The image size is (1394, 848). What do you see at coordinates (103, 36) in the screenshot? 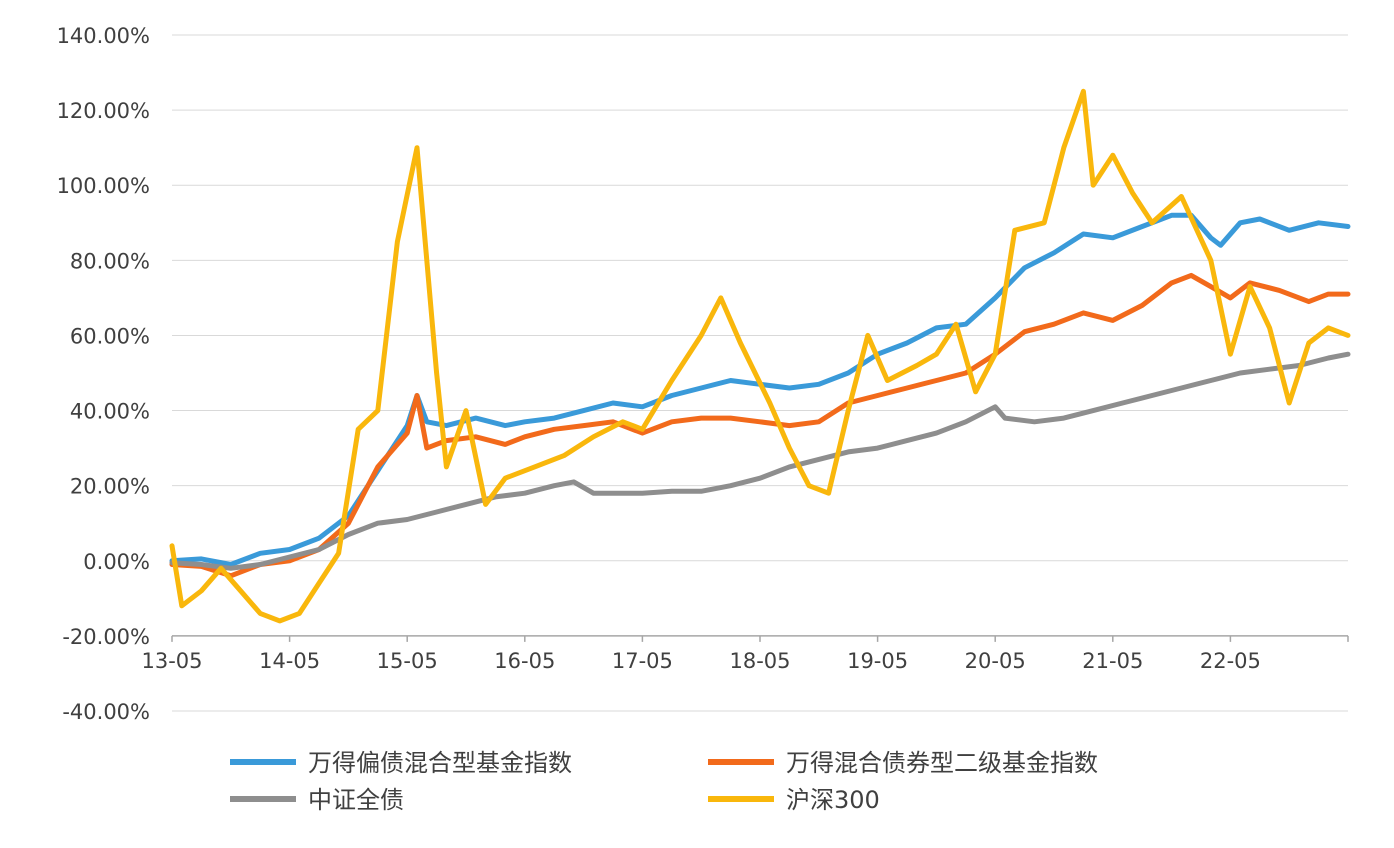
I see `y-tick-label: 140.00%` at bounding box center [103, 36].